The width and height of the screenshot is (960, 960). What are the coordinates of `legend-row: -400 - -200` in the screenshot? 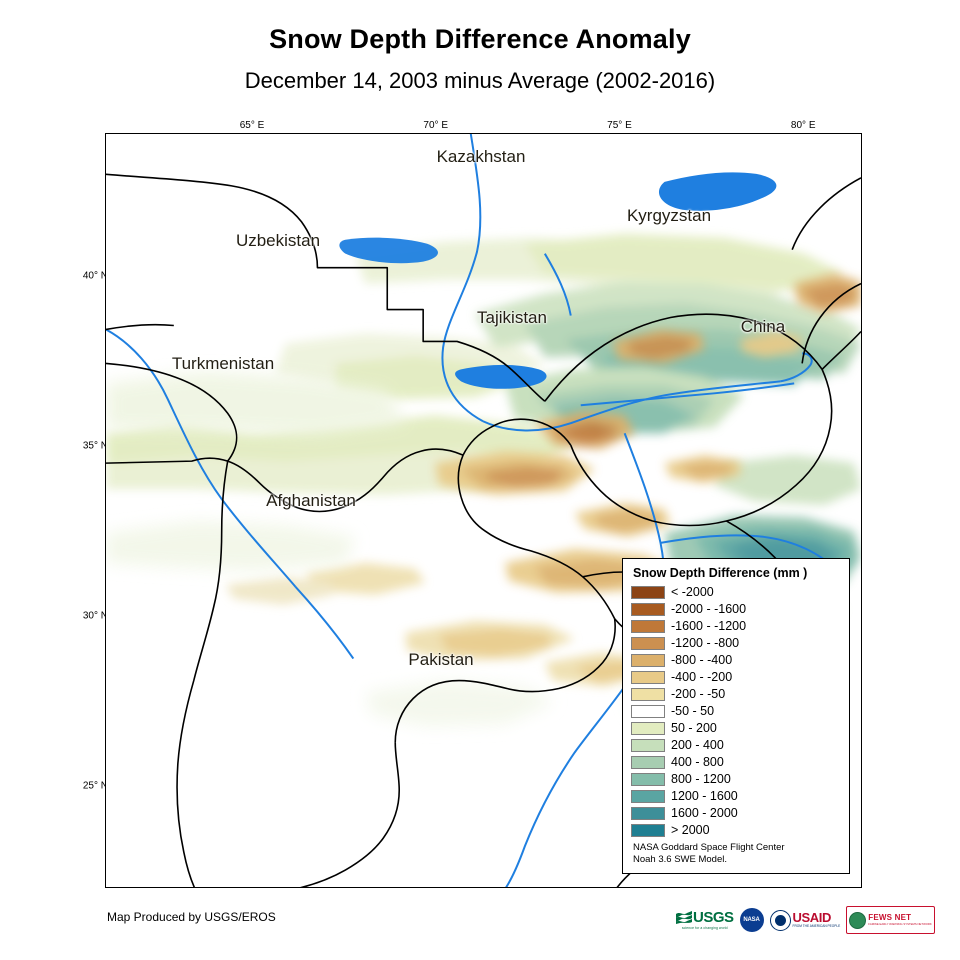 It's located at (736, 677).